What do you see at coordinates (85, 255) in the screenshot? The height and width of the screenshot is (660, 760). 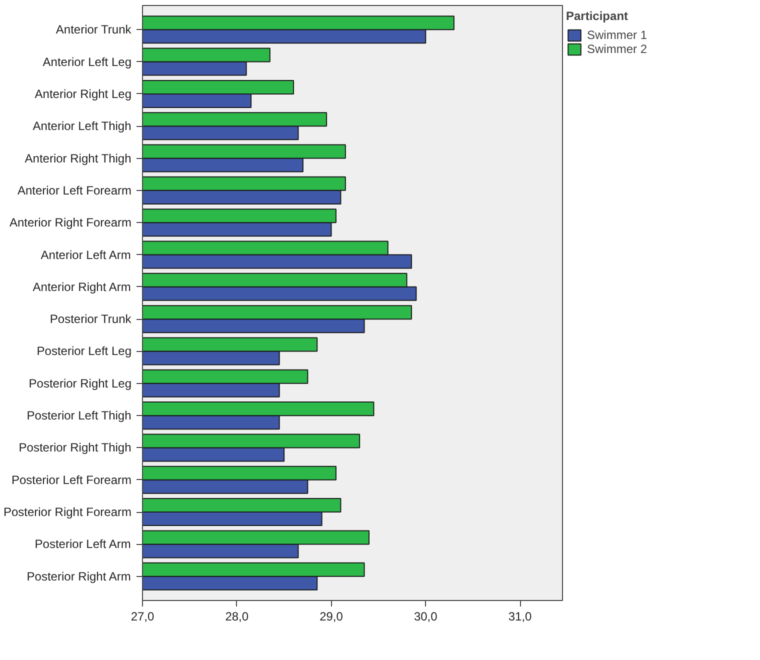 I see `y-tick-label: Anterior Left Arm` at bounding box center [85, 255].